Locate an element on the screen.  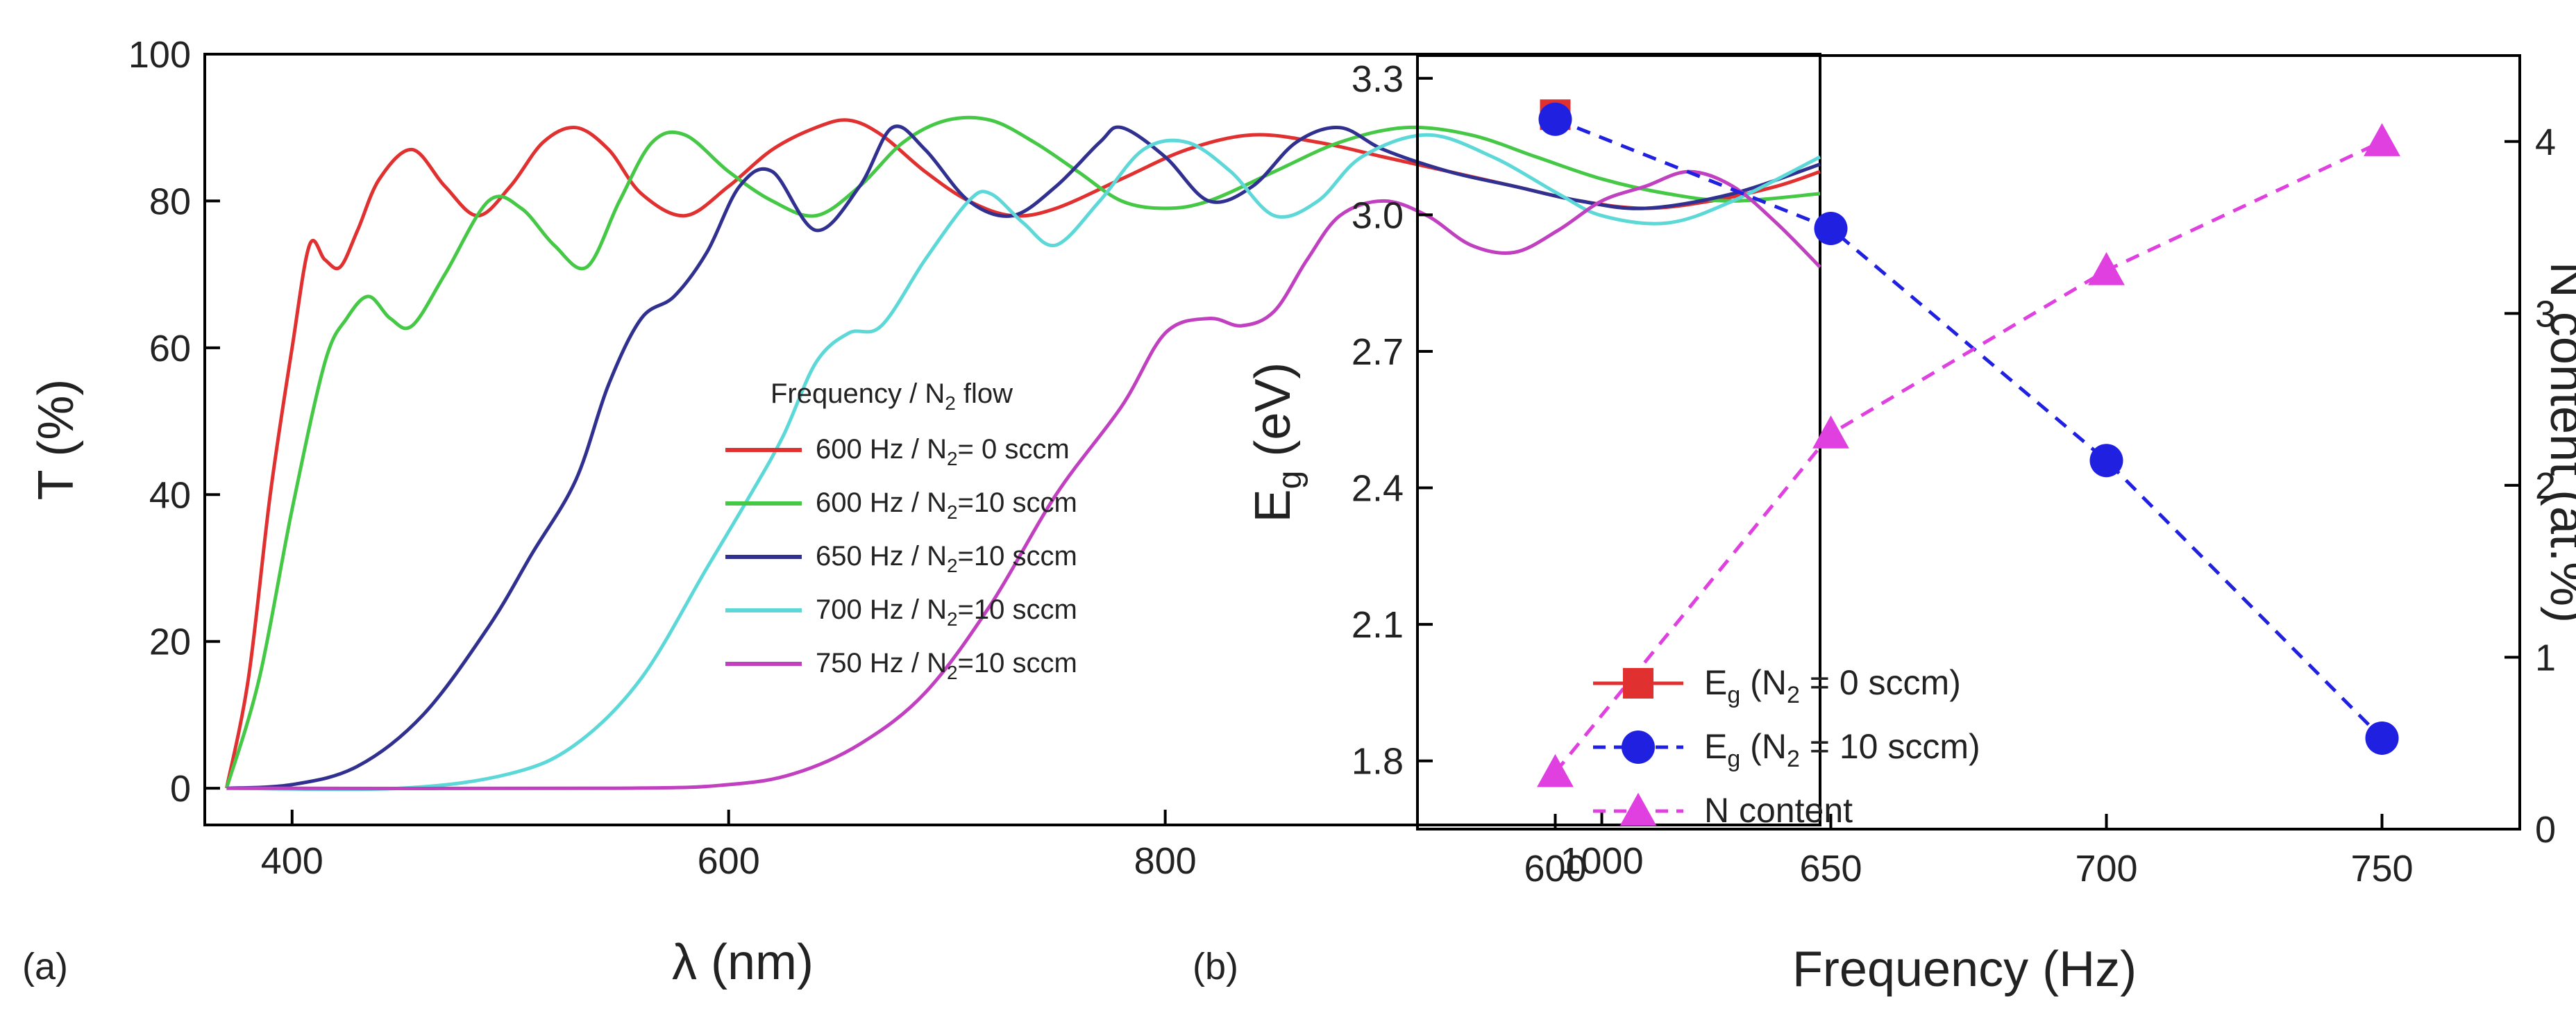
panel-b-label: (b) is located at coordinates (1215, 966).